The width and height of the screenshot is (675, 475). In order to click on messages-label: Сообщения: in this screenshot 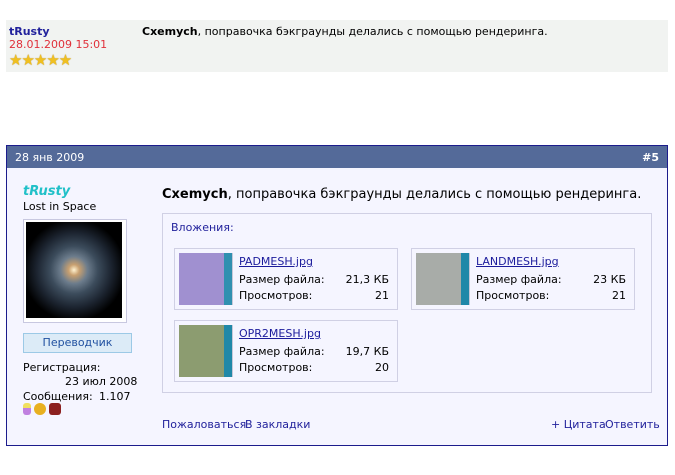, I will do `click(58, 396)`.